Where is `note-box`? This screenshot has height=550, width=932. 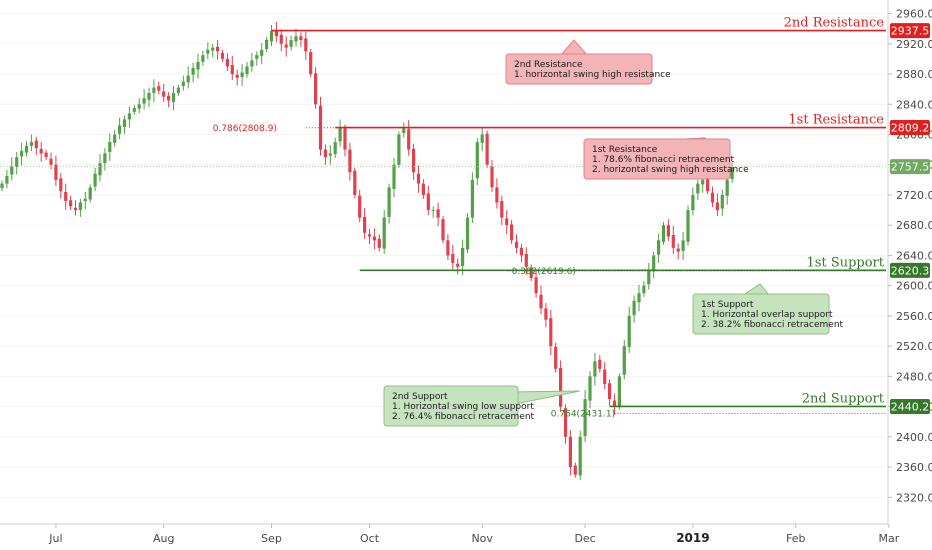
note-box is located at coordinates (451, 406).